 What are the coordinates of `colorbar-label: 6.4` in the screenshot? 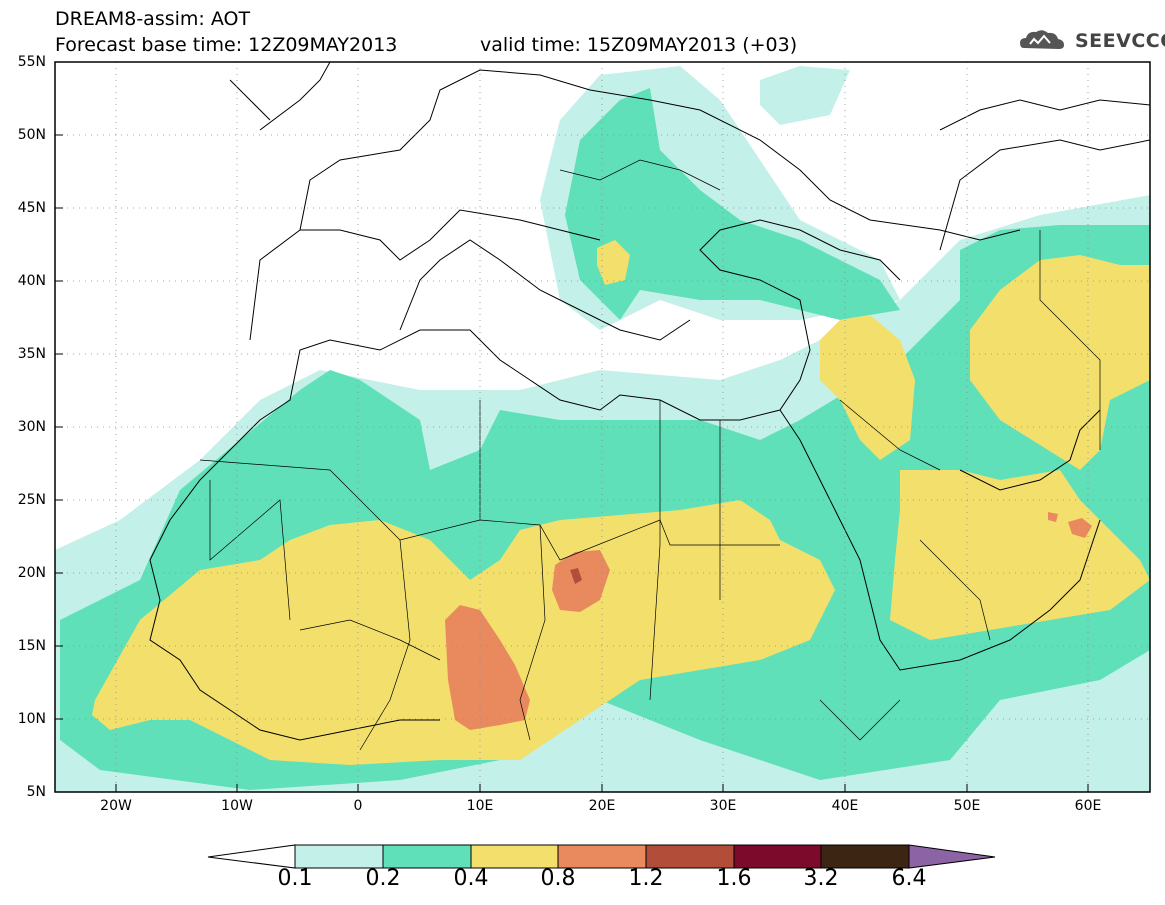 It's located at (909, 878).